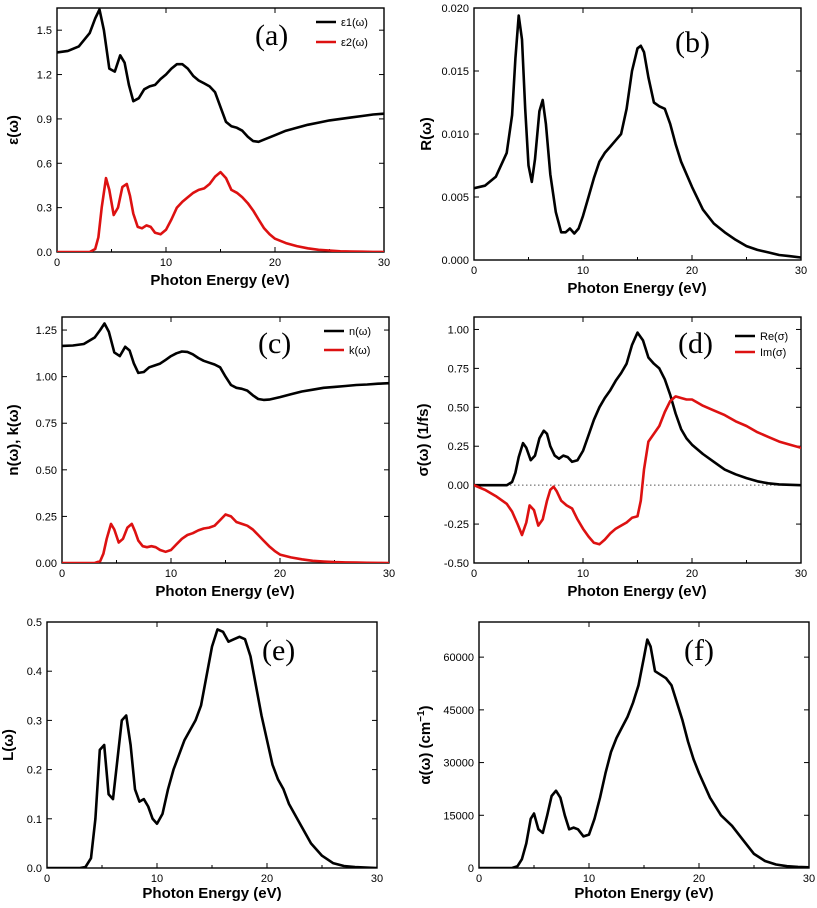 The image size is (817, 908). What do you see at coordinates (354, 23) in the screenshot?
I see `legend-label-e1: ε1(ω)` at bounding box center [354, 23].